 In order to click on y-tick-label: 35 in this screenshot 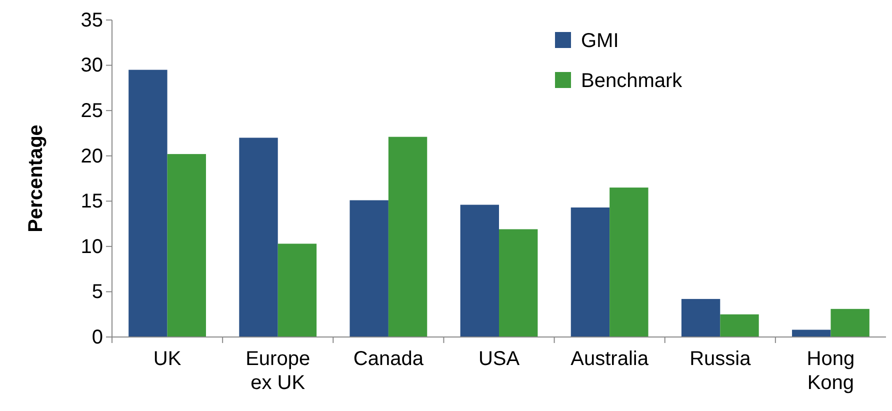, I will do `click(91, 20)`.